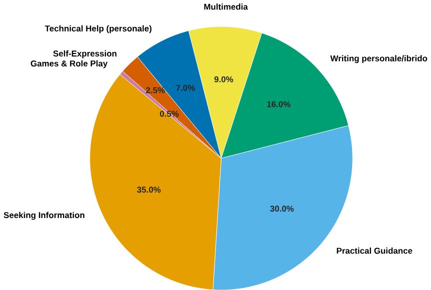 The width and height of the screenshot is (431, 290). Describe the element at coordinates (379, 59) in the screenshot. I see `slice-label: Writing personale/ibrido` at that location.